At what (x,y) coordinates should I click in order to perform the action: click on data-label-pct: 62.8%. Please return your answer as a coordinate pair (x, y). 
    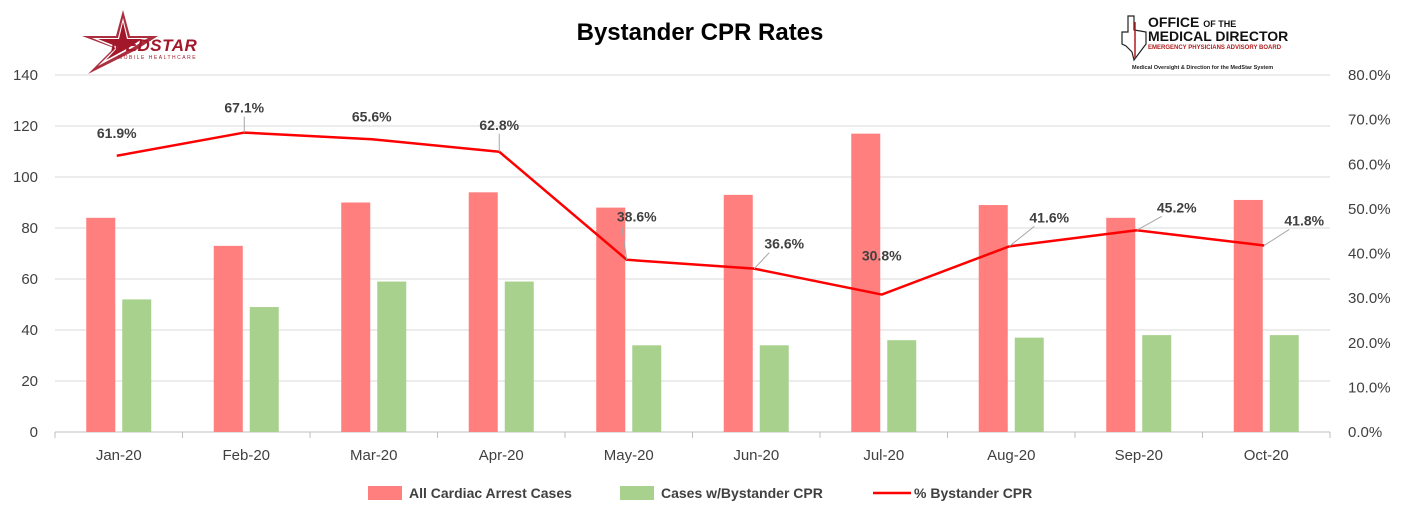
    Looking at the image, I should click on (499, 125).